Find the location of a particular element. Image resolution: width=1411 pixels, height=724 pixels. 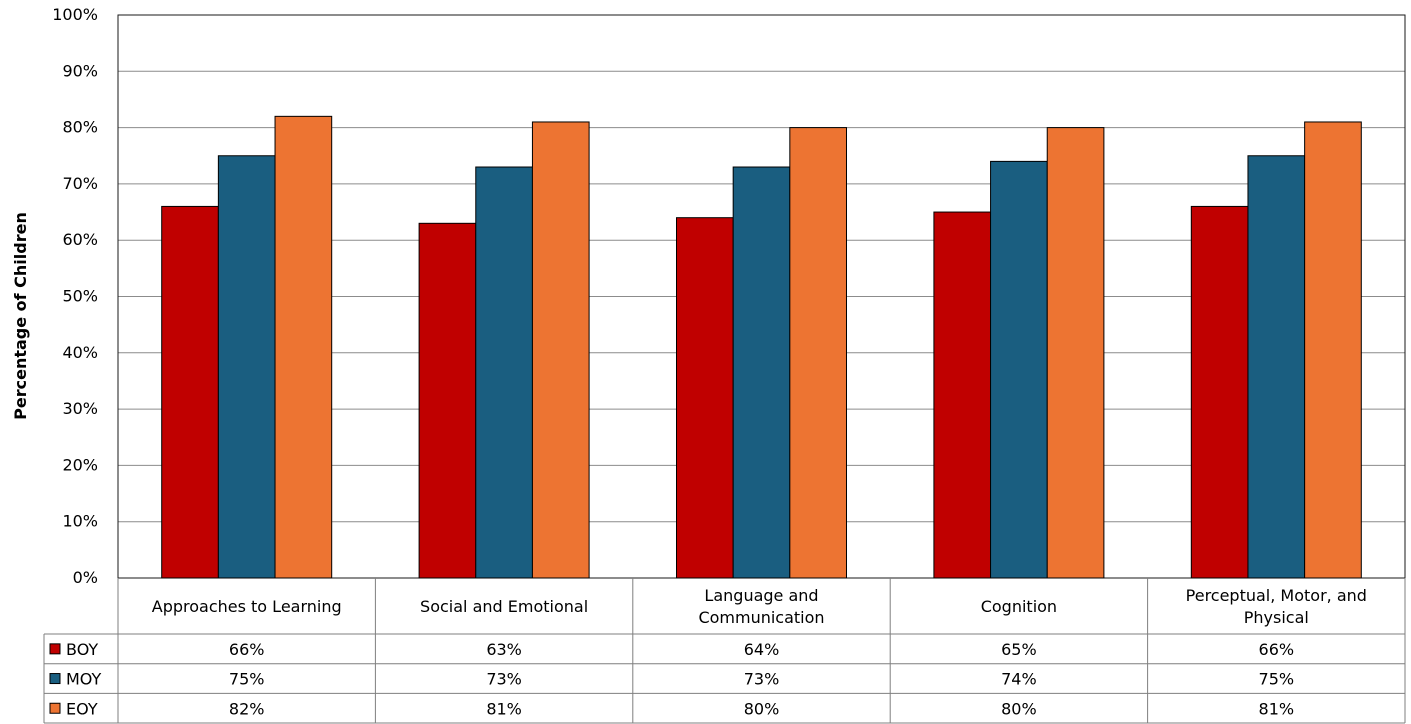

y-tick-label: 30% is located at coordinates (80, 408).